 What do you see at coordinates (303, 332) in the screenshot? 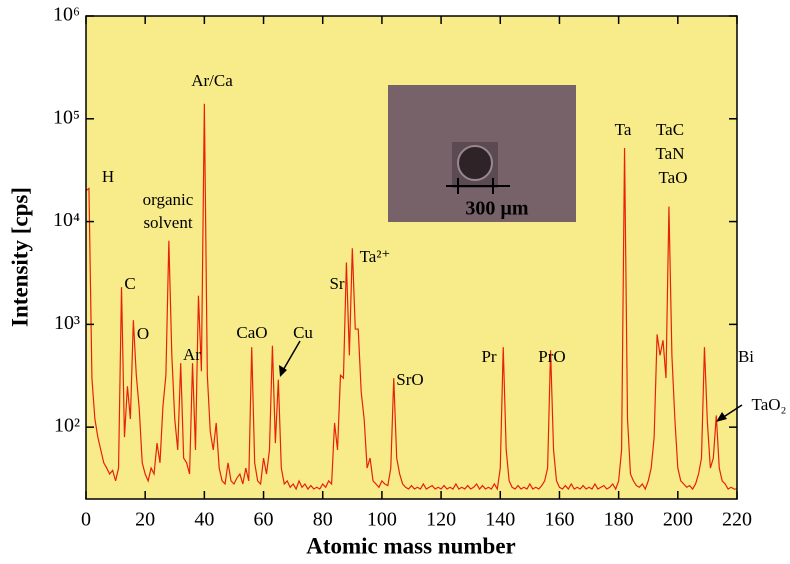
I see `annotation: Cu` at bounding box center [303, 332].